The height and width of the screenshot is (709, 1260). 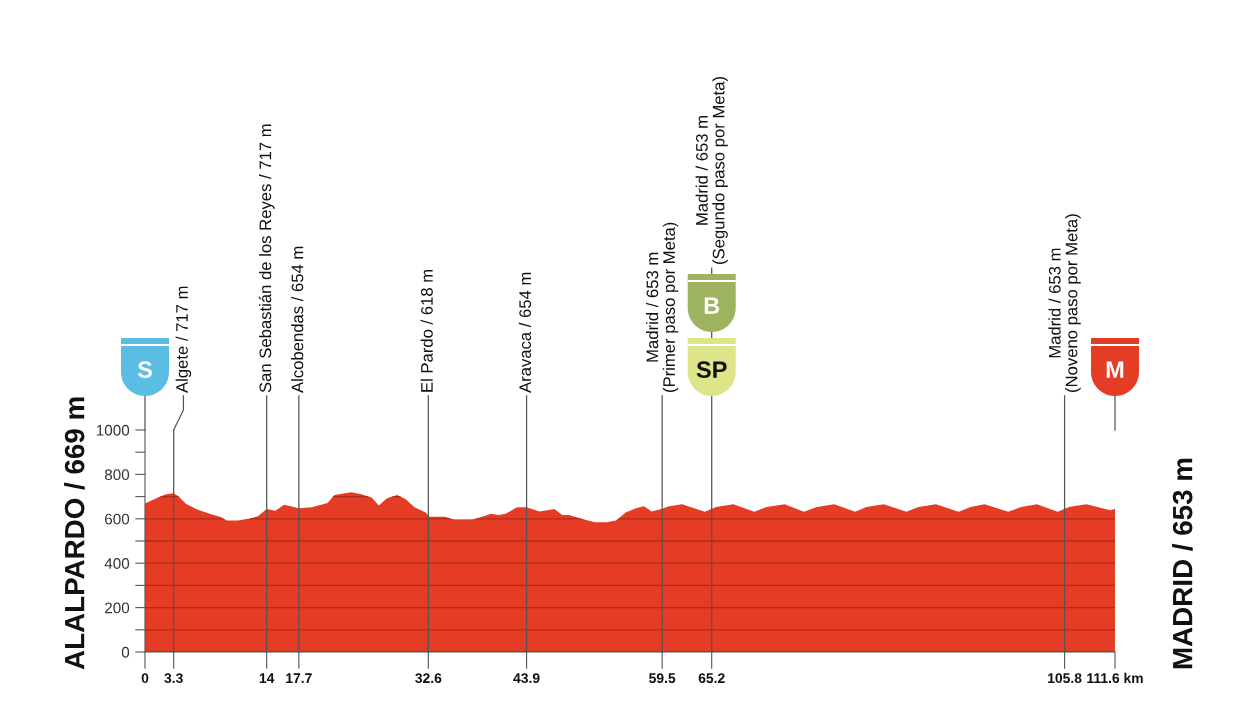 I want to click on y-tick-label: 800, so click(x=117, y=475).